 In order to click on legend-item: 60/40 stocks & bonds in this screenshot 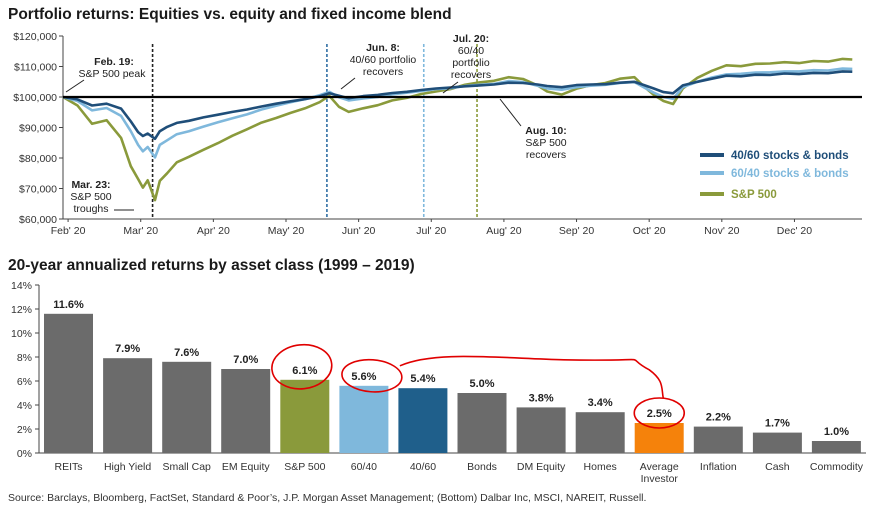, I will do `click(774, 174)`.